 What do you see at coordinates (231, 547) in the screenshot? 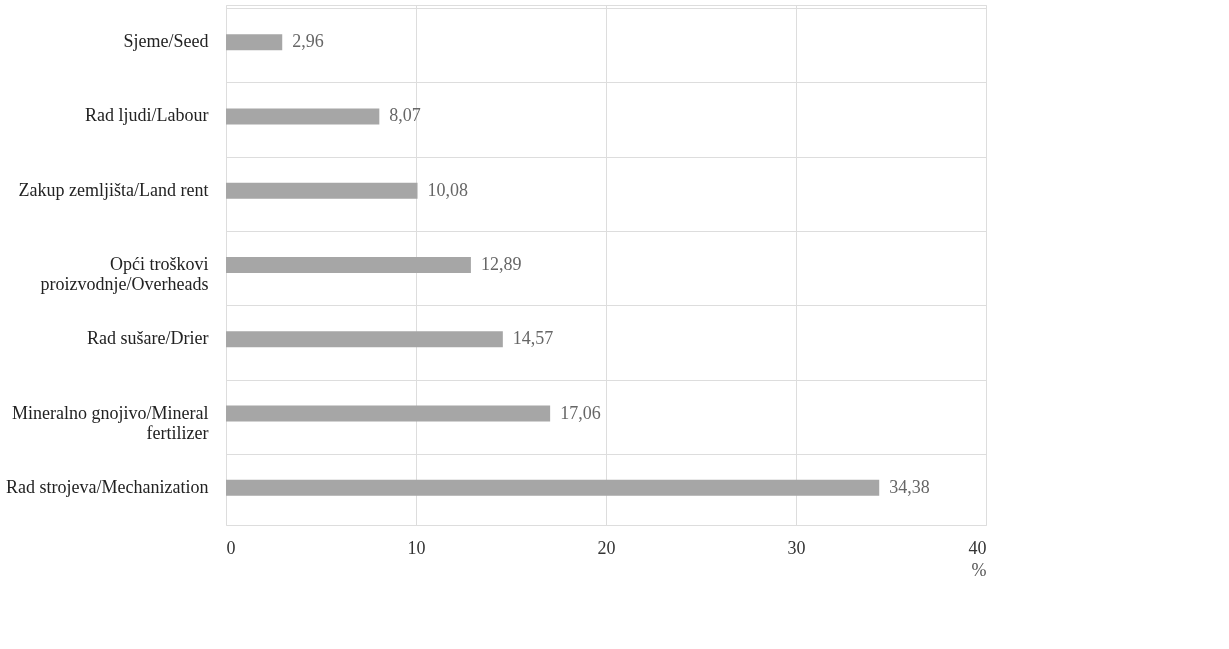
I see `x-tick-label: 0` at bounding box center [231, 547].